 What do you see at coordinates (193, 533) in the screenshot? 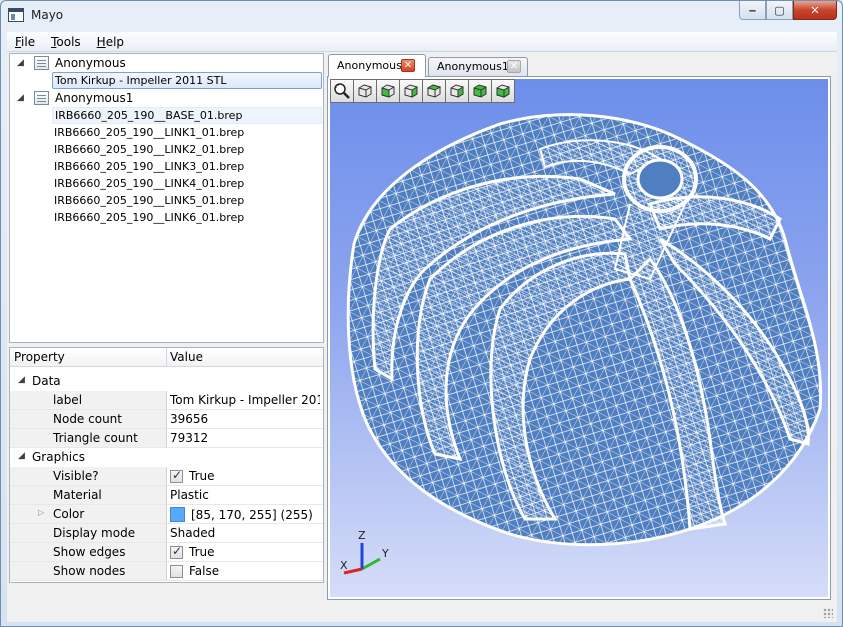
I see `display-mode-select: Shaded` at bounding box center [193, 533].